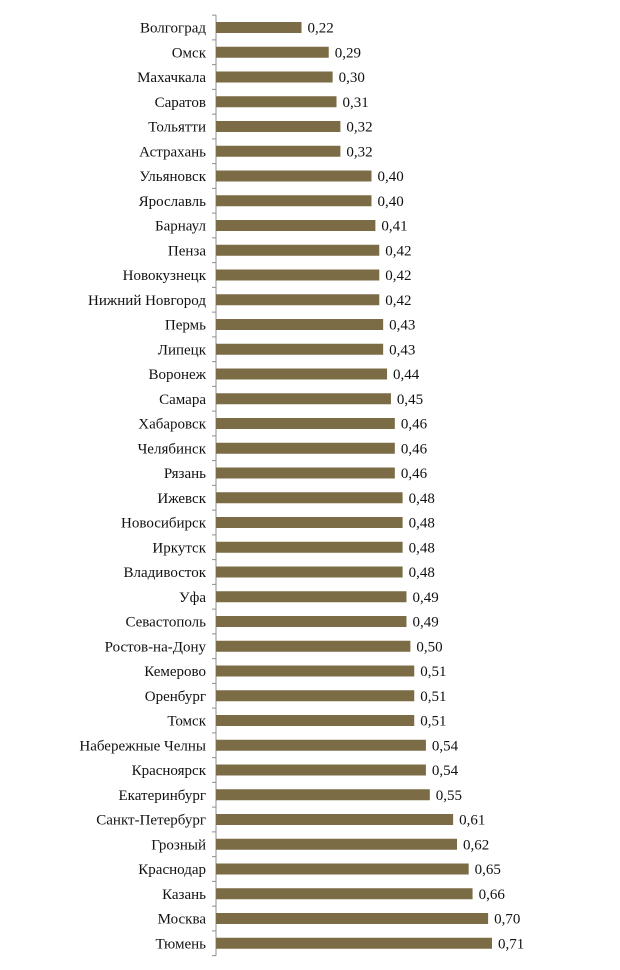 The image size is (620, 970). Describe the element at coordinates (182, 350) in the screenshot. I see `category-tick-label: Липецк` at that location.